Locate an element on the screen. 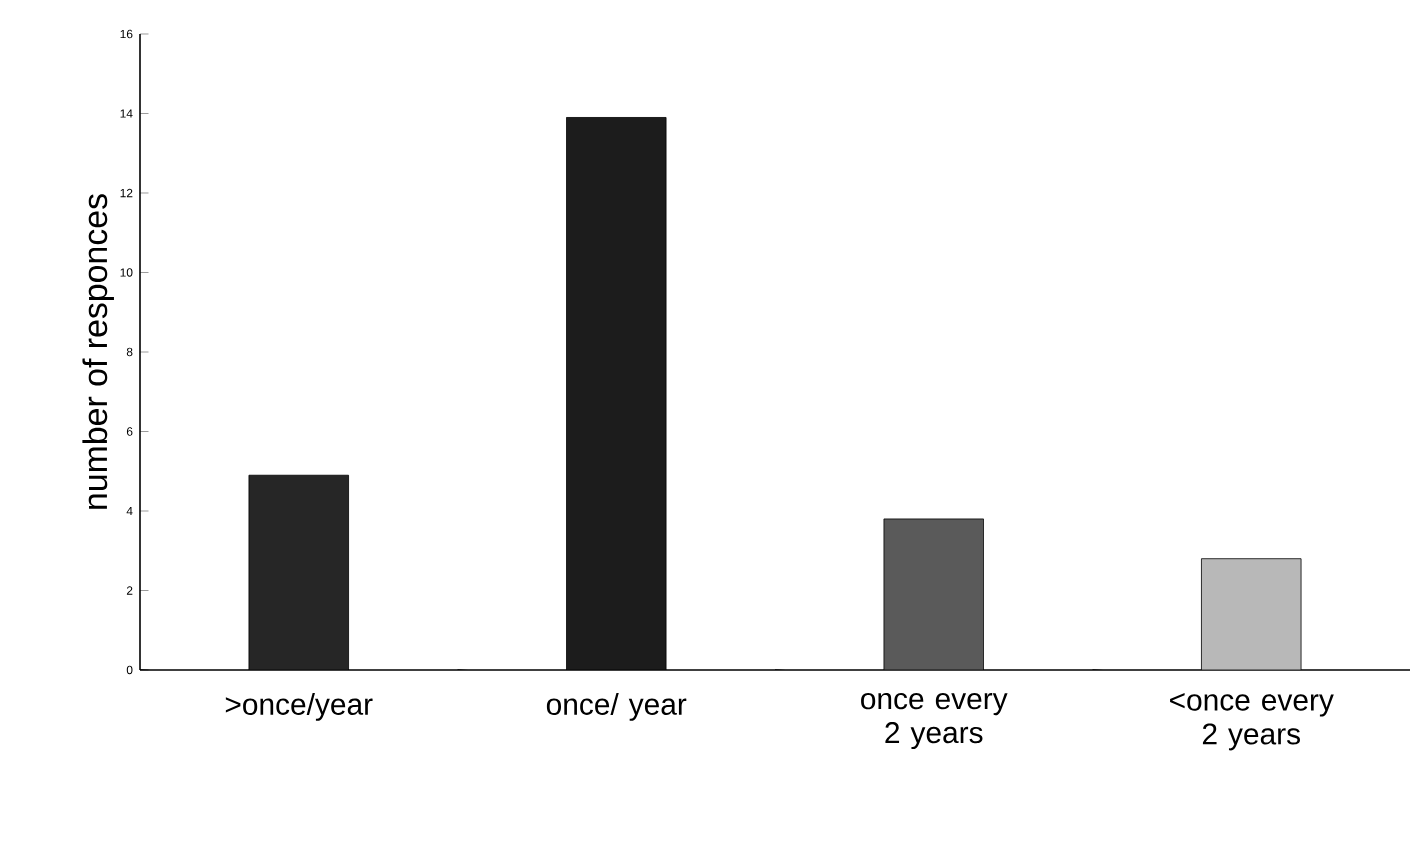  y-axis-title: number of responces is located at coordinates (98, 351).